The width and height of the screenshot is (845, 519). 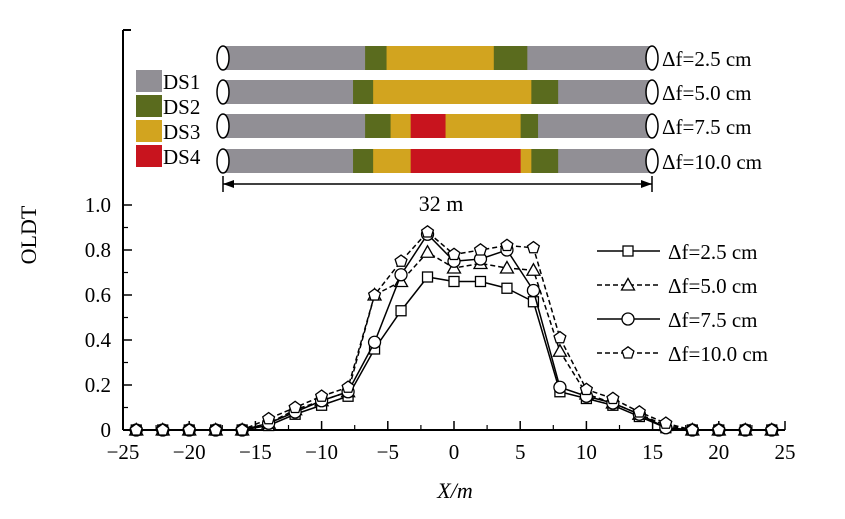 I want to click on y-tick-label: 1.0, so click(x=98, y=205).